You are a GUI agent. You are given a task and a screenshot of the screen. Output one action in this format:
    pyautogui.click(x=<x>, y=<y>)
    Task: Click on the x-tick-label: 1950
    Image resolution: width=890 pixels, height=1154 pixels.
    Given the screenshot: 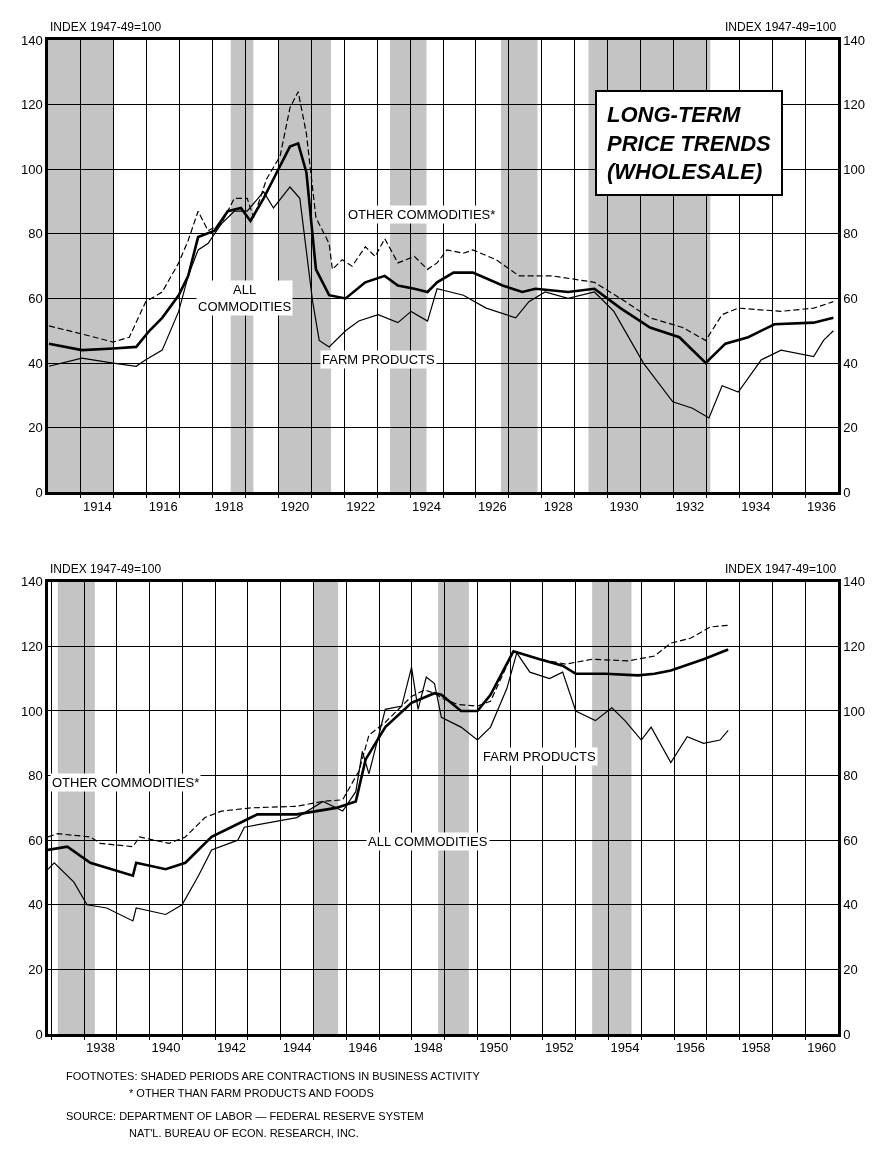 What is the action you would take?
    pyautogui.click(x=494, y=1048)
    